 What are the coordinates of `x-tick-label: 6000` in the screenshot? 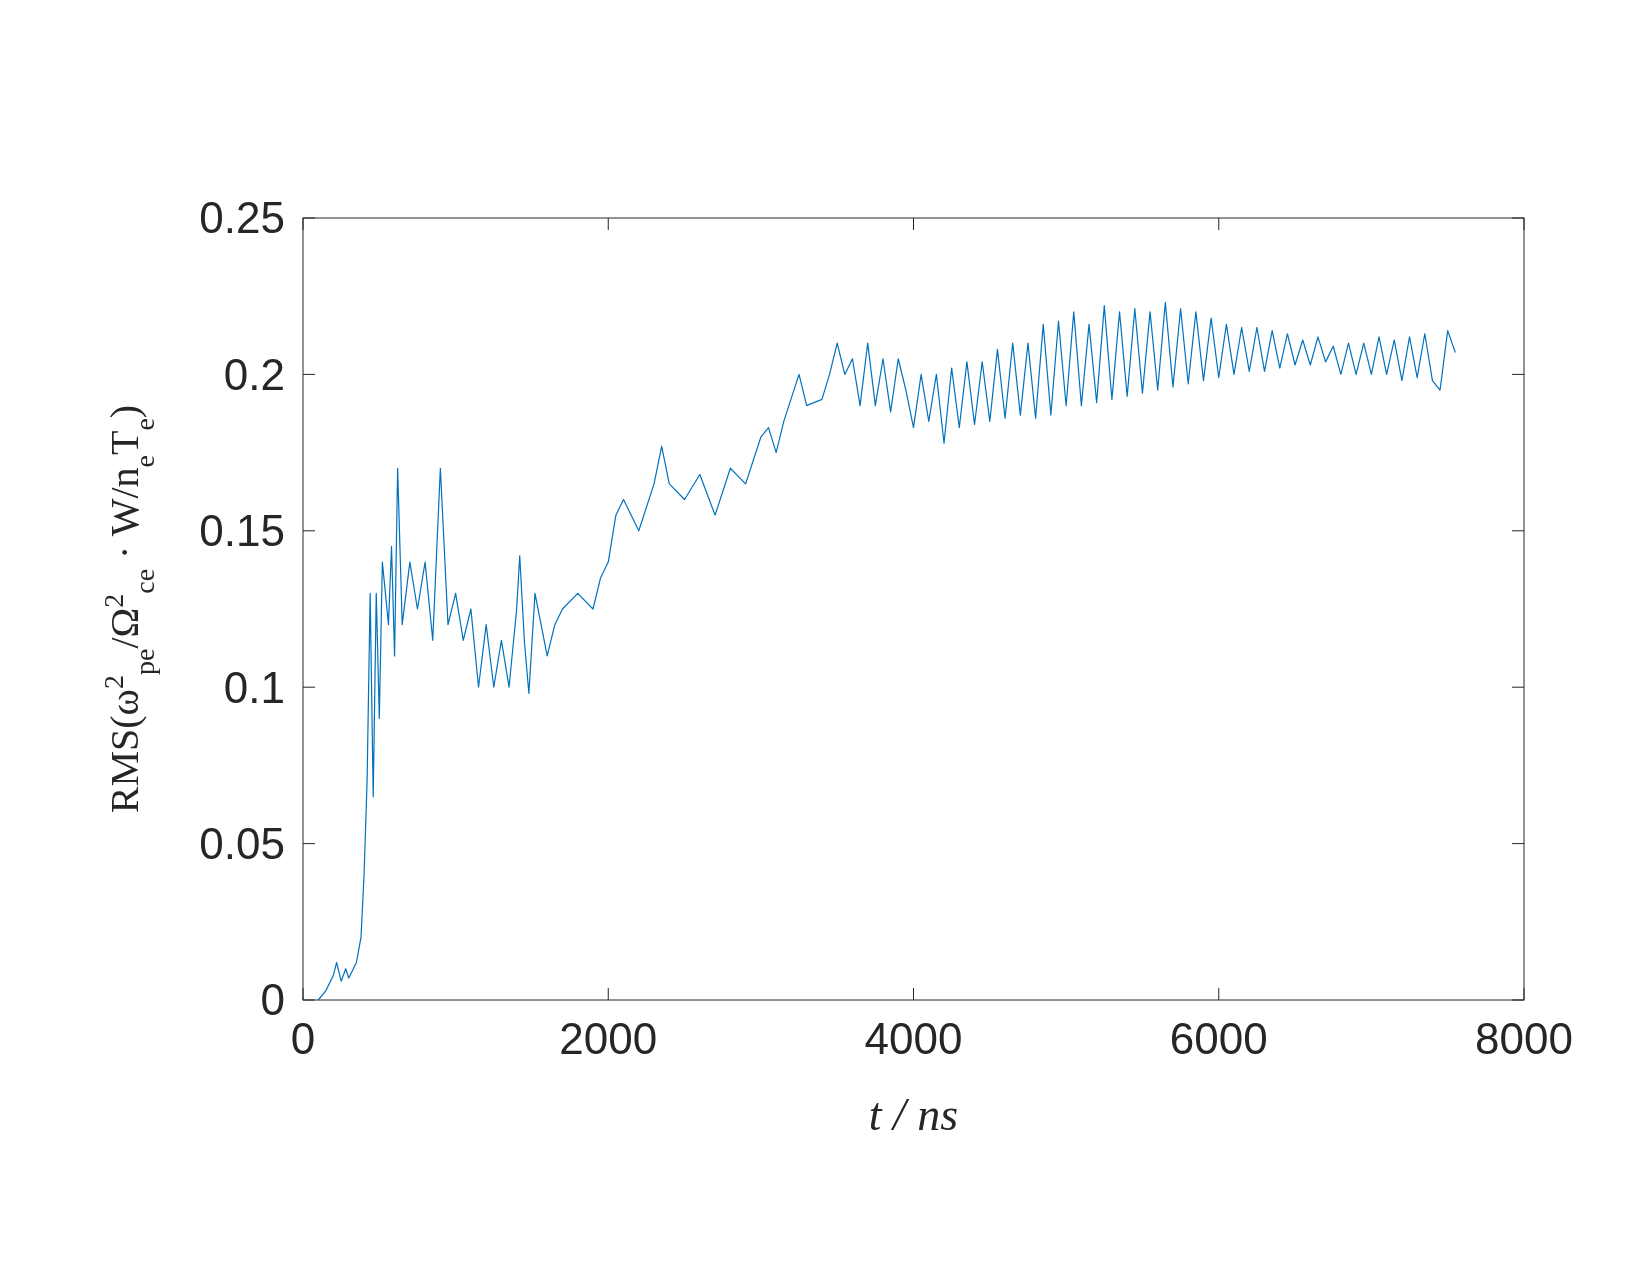 It's located at (1218, 1038).